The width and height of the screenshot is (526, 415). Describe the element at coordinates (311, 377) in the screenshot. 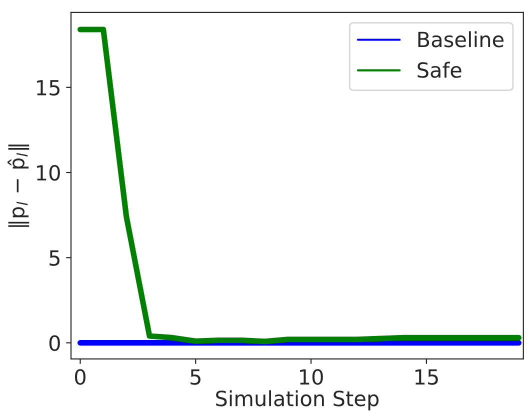

I see `x-tick-label: 10` at that location.